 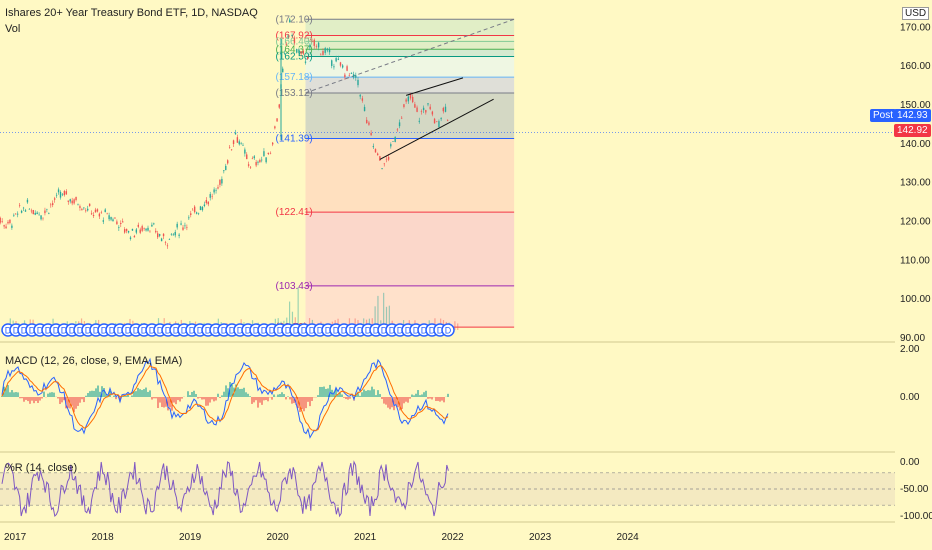 I want to click on price-axis-tick: 140.00, so click(x=915, y=144).